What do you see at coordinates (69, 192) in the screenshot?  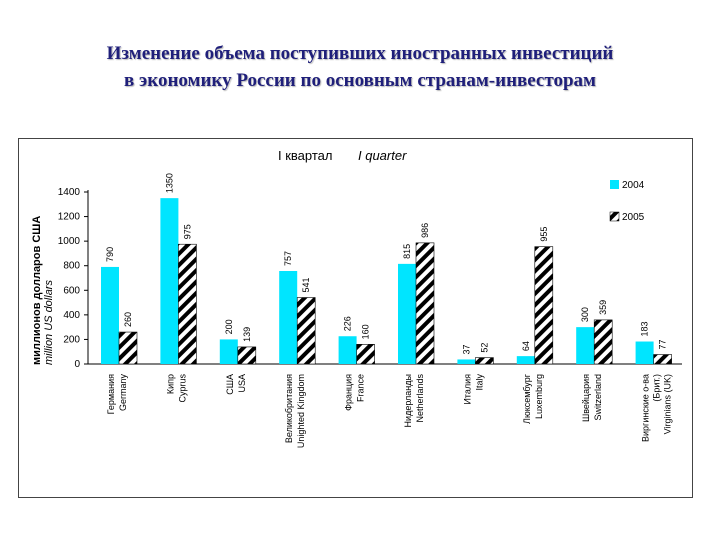 I see `y-tick-label: 1400` at bounding box center [69, 192].